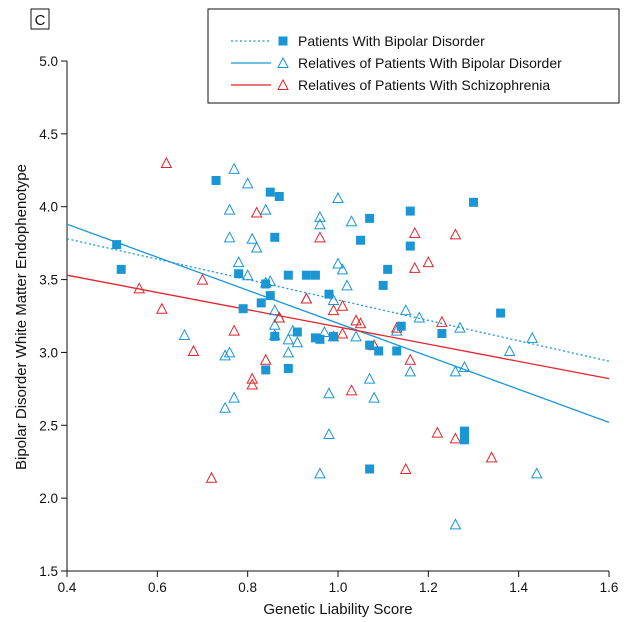  What do you see at coordinates (48, 134) in the screenshot?
I see `y-tick-label: 4.5` at bounding box center [48, 134].